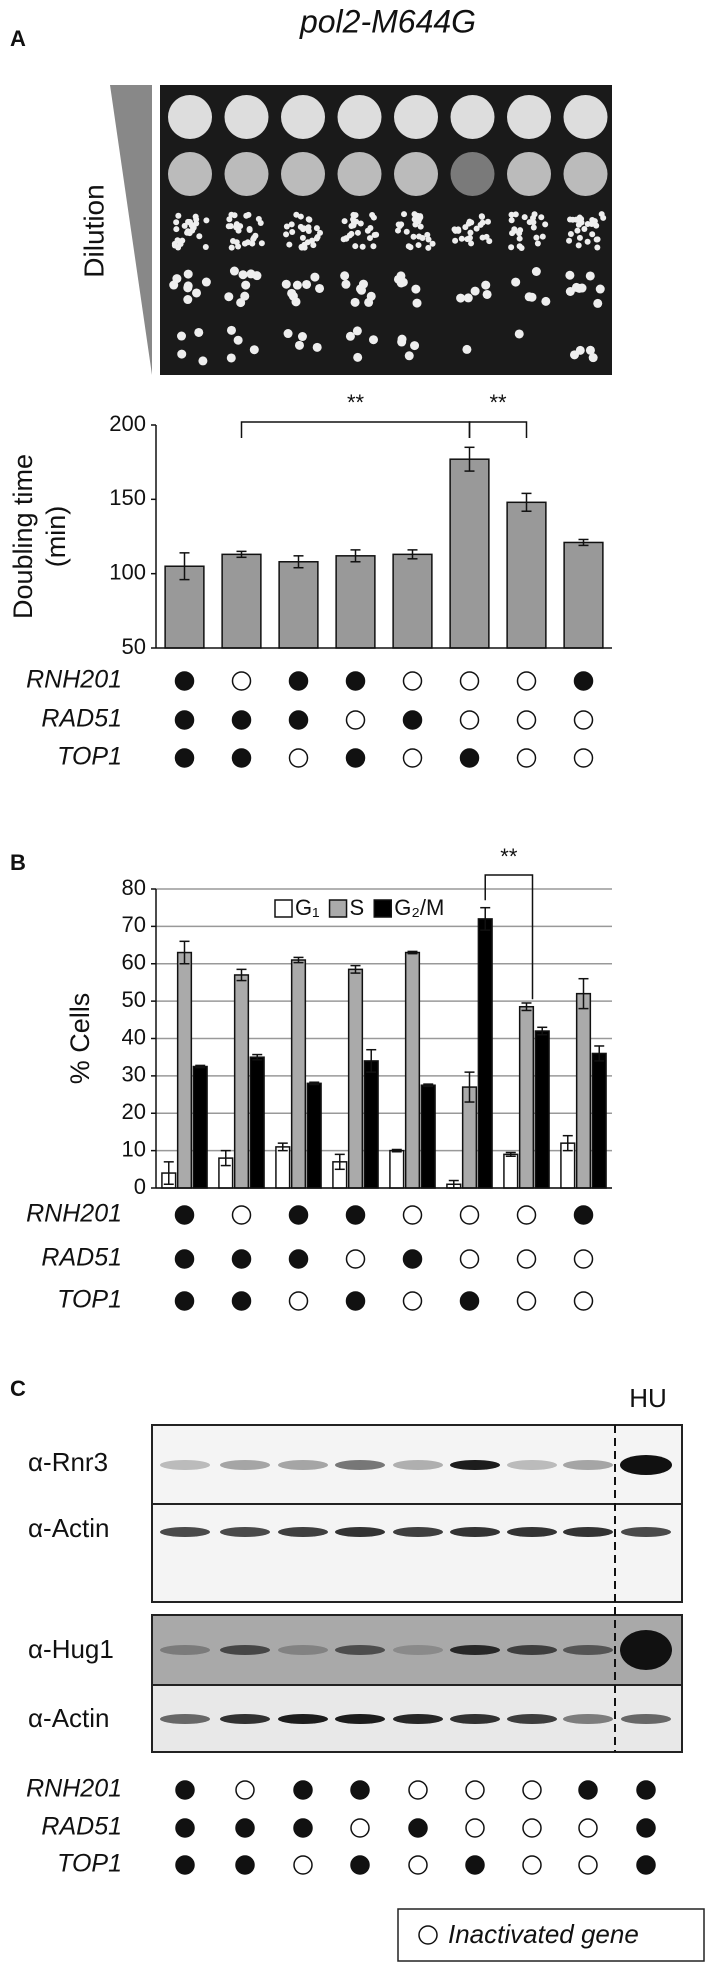  What do you see at coordinates (134, 999) in the screenshot?
I see `y-tick-label: 50` at bounding box center [134, 999].